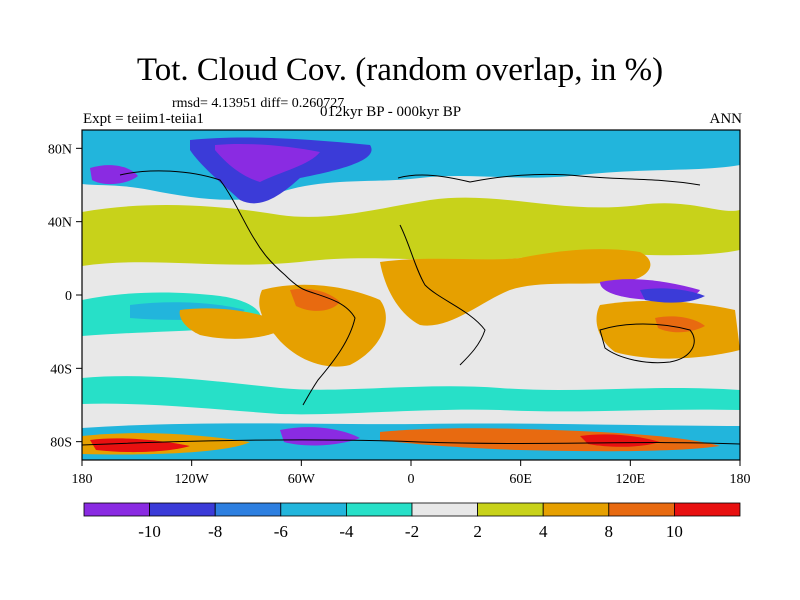 This screenshot has width=800, height=600. I want to click on colorbar-label: 4, so click(543, 531).